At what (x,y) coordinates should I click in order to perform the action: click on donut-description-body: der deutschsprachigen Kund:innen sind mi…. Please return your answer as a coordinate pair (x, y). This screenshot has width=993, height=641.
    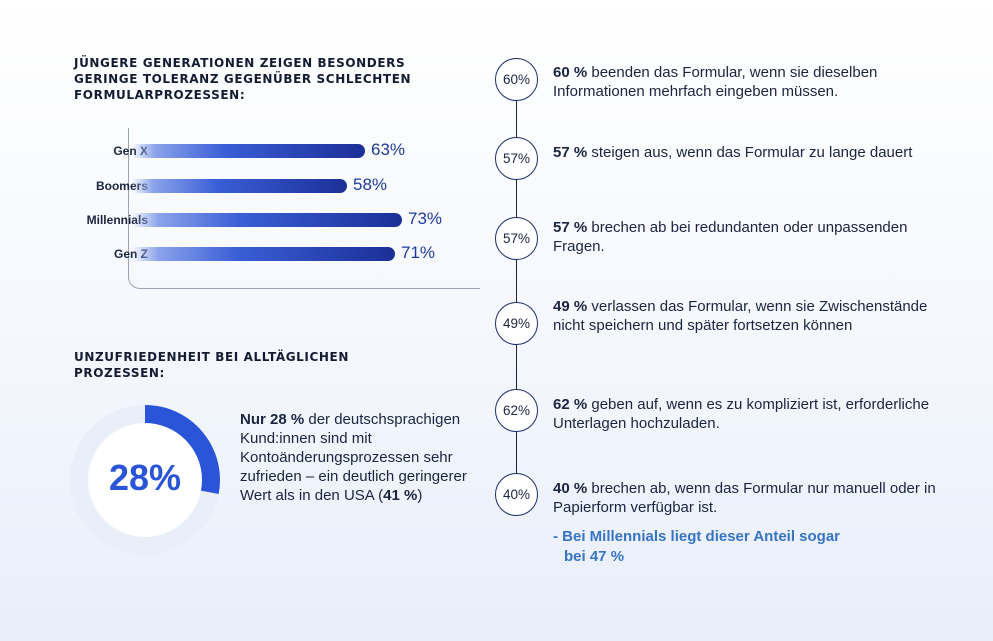
    Looking at the image, I should click on (353, 457).